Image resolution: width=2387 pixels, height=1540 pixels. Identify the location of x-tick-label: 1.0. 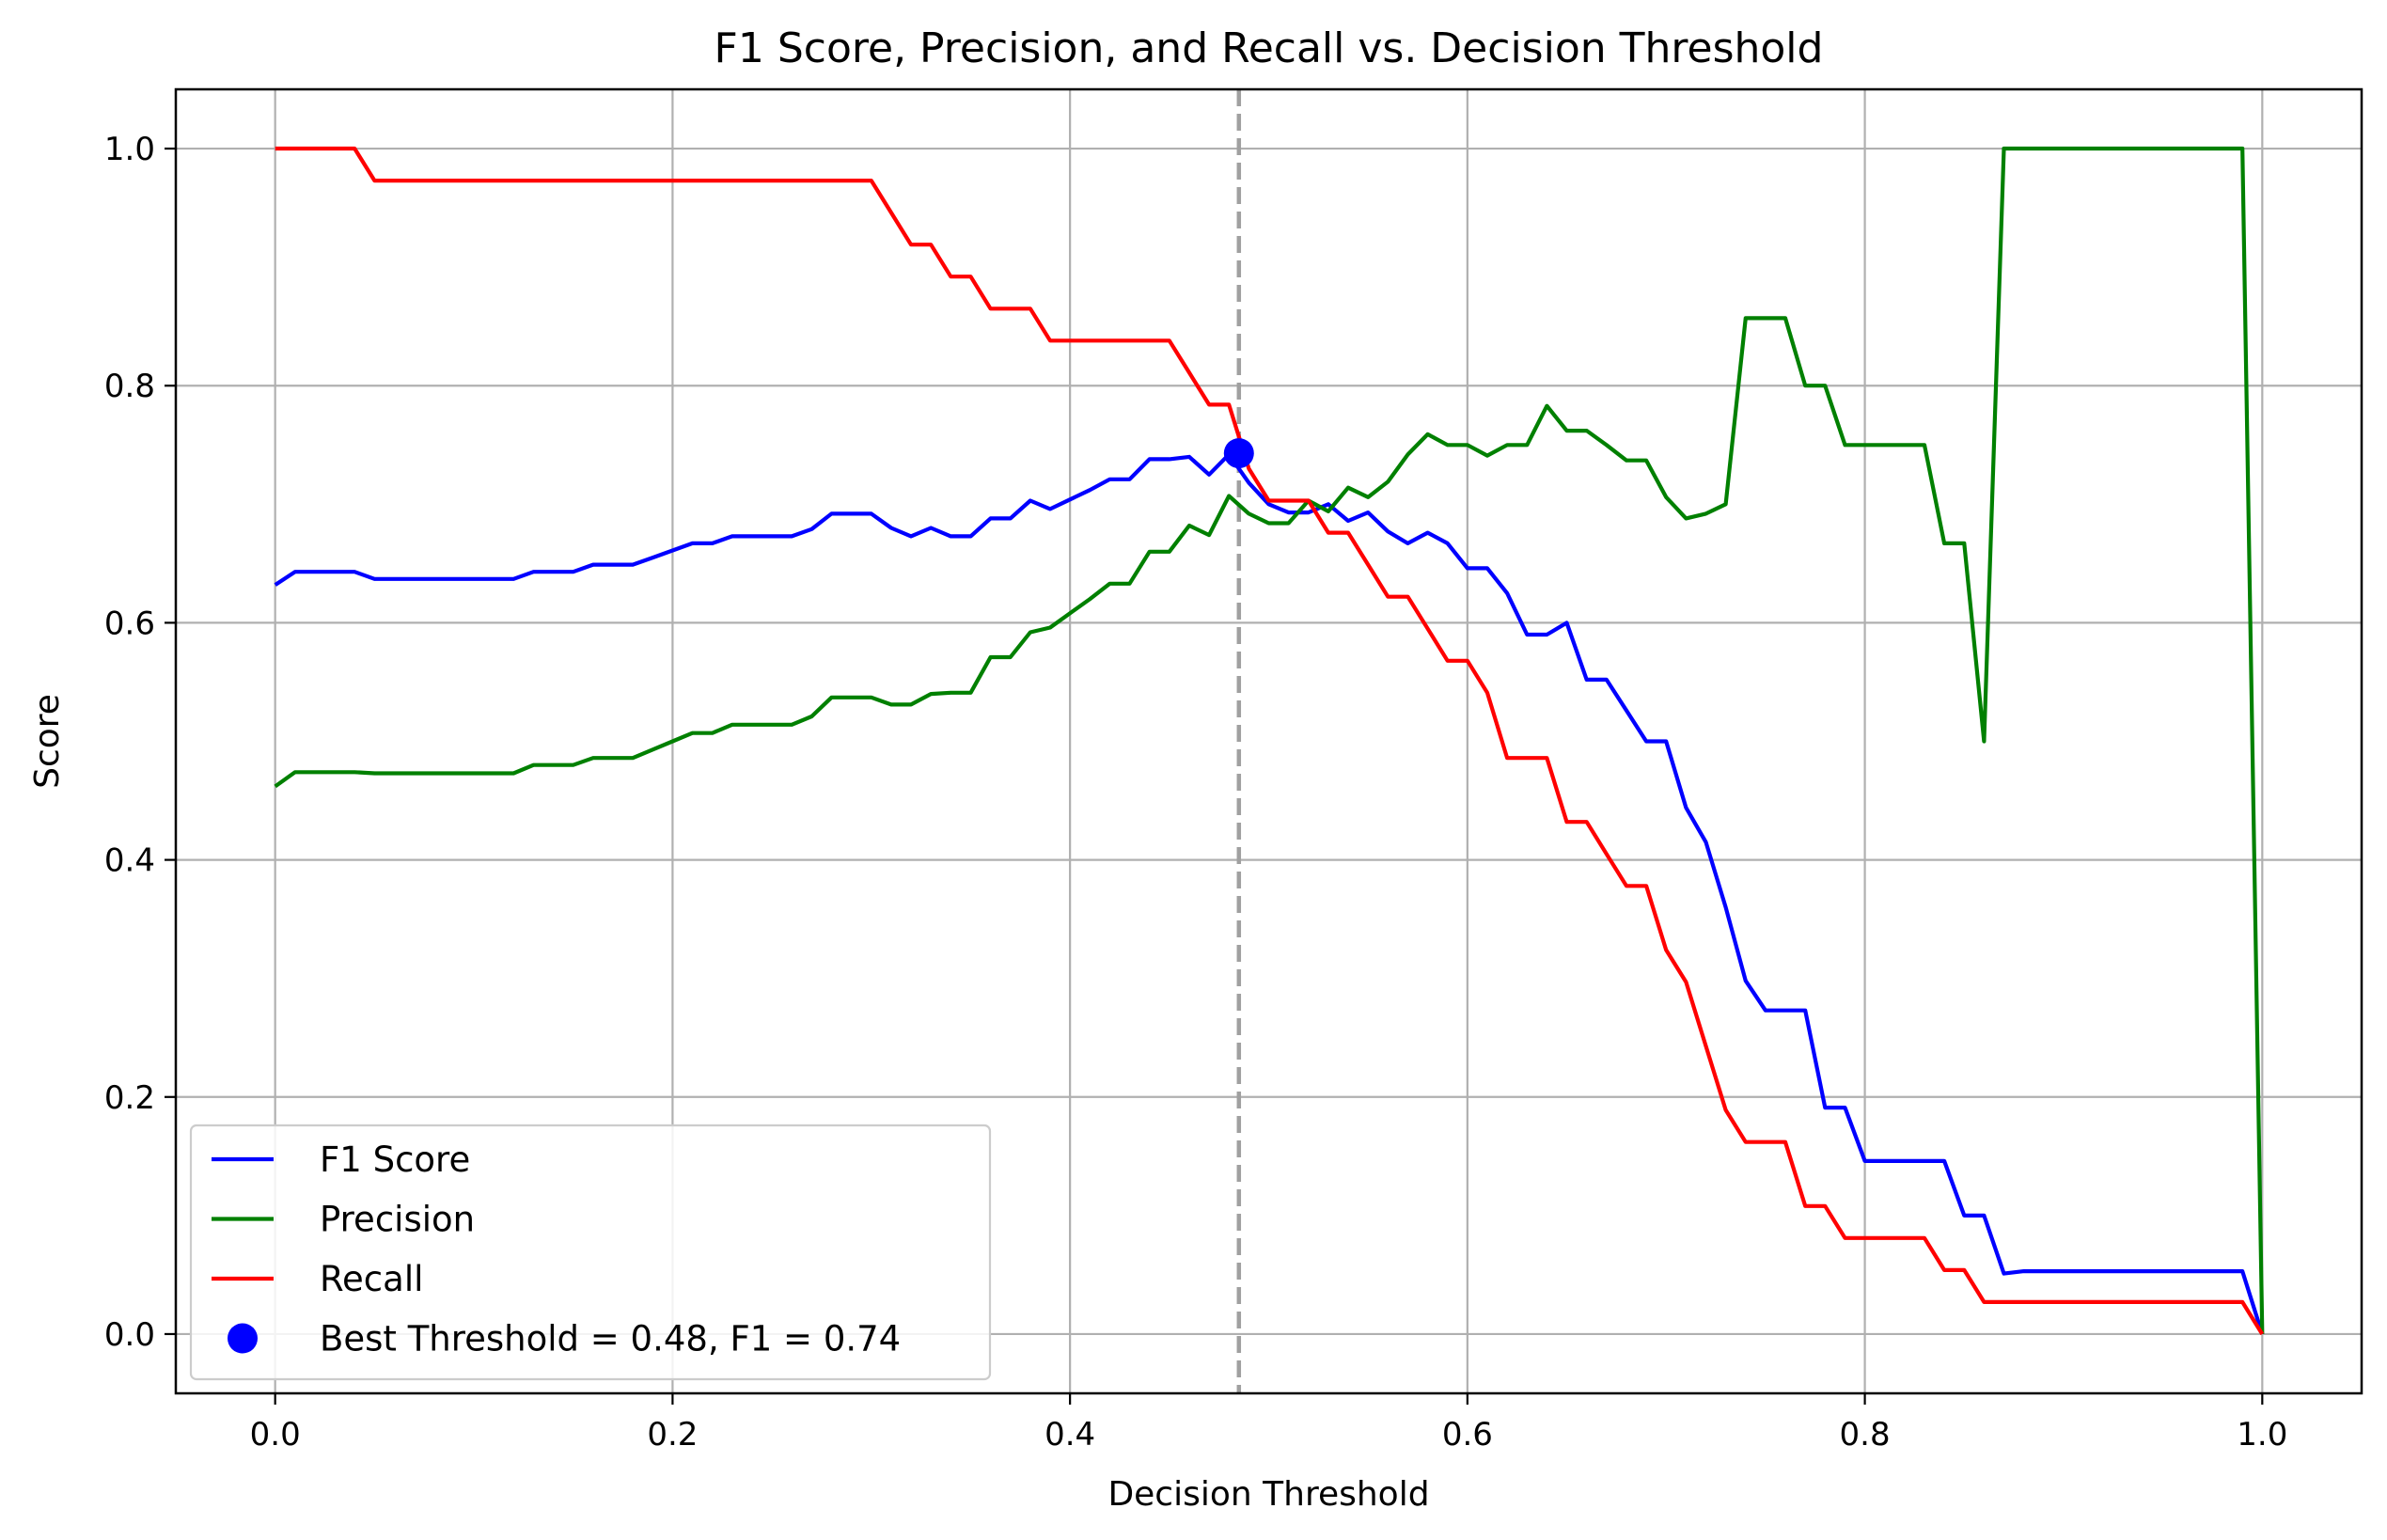
(2262, 1435).